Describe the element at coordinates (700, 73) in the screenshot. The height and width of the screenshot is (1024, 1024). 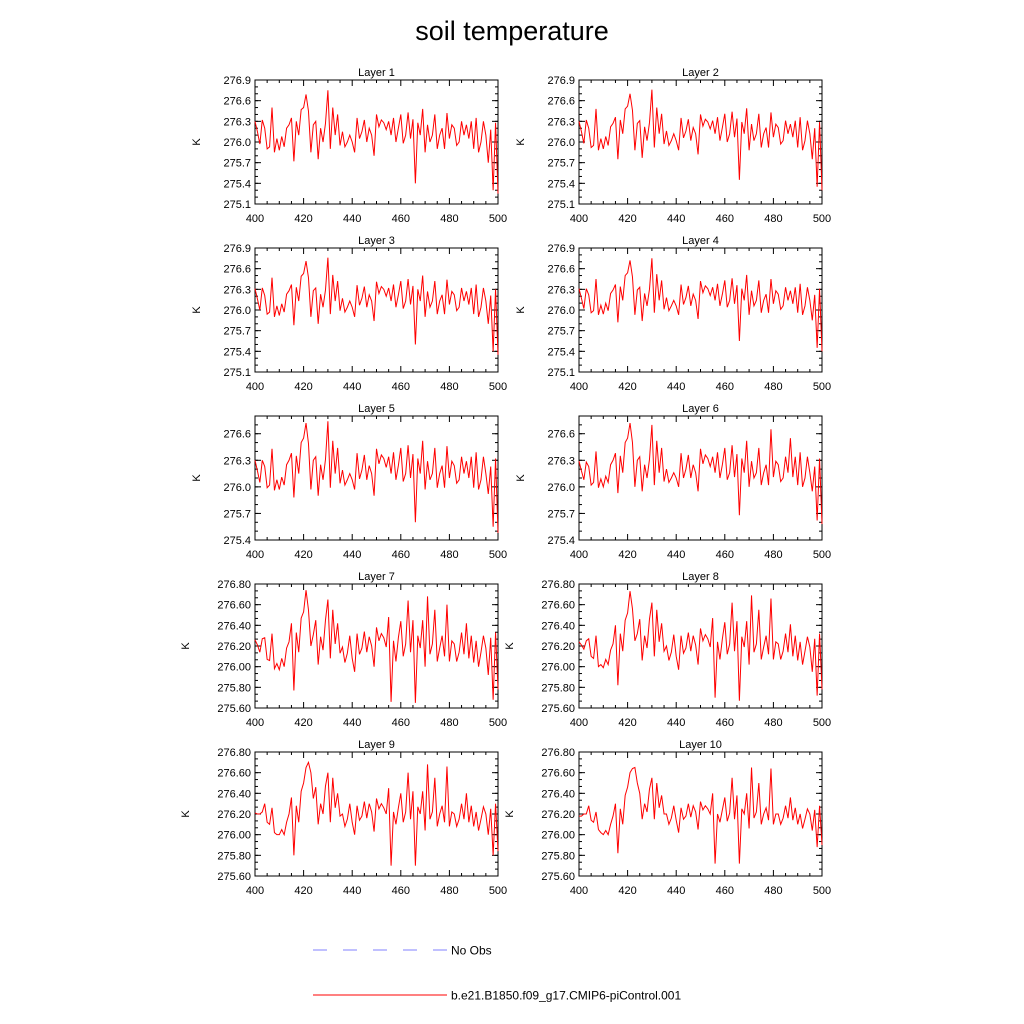
I see `panel-title: Layer 2` at that location.